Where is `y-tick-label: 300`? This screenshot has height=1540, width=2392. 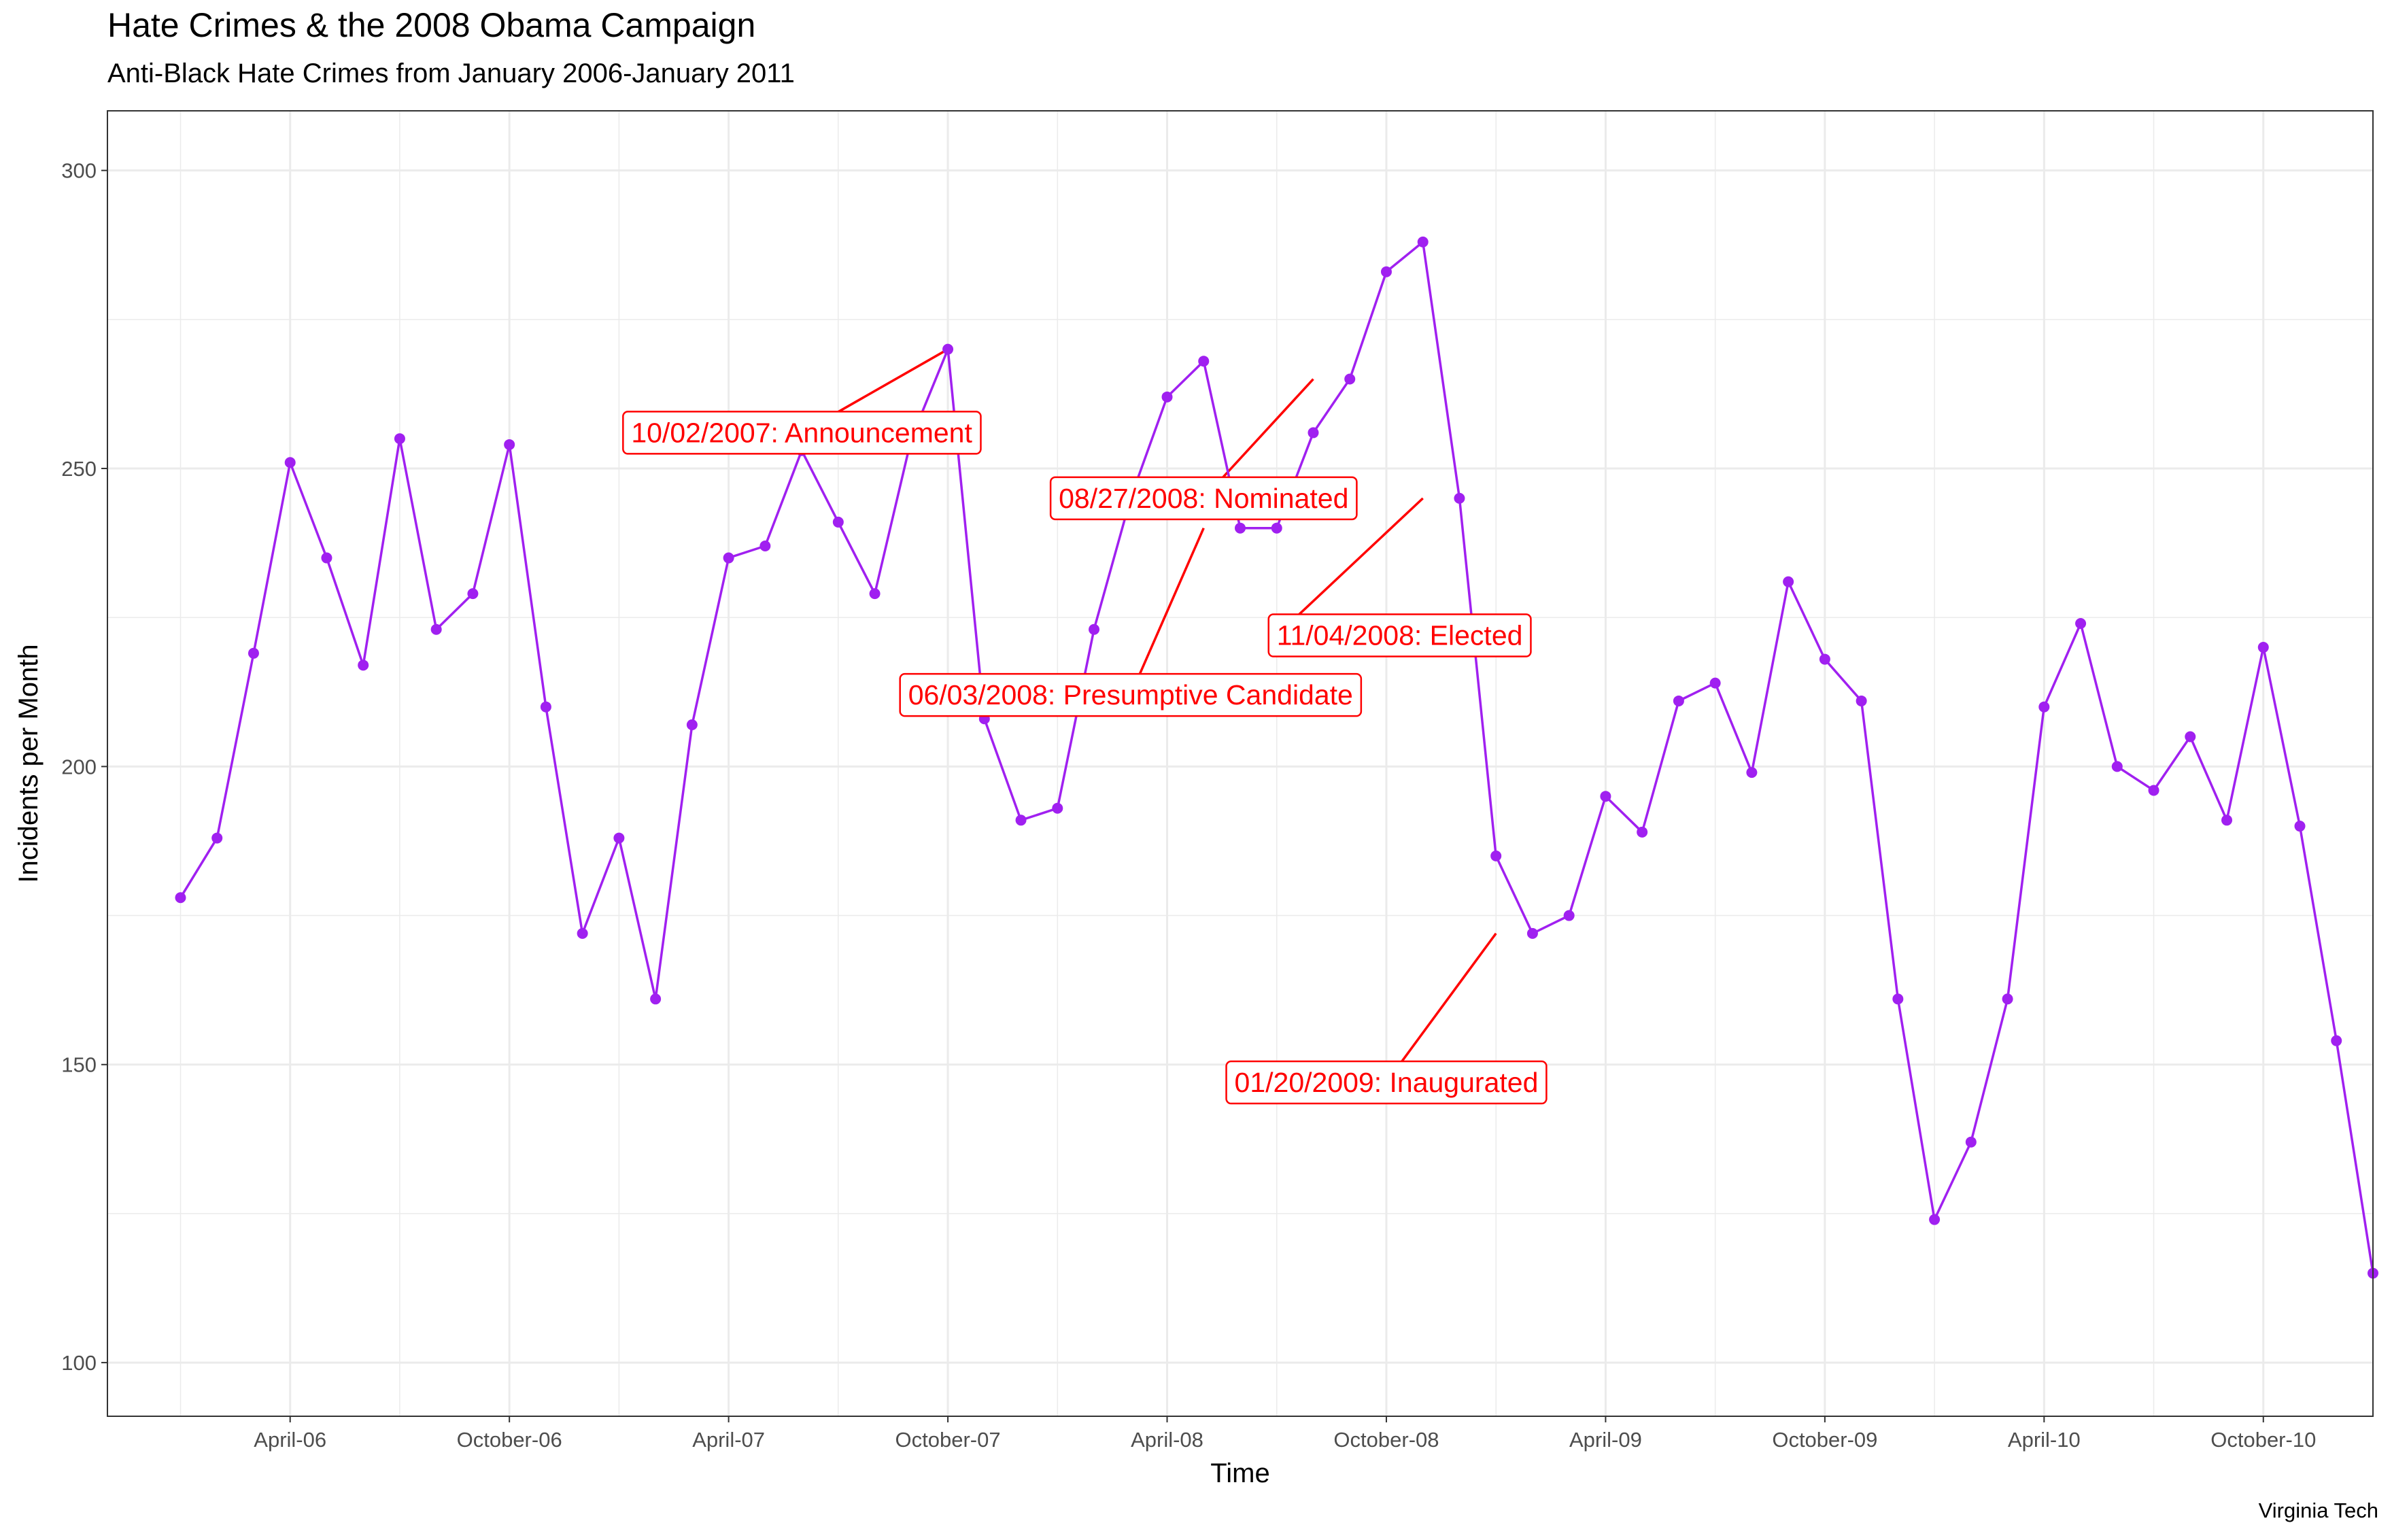
y-tick-label: 300 is located at coordinates (79, 171).